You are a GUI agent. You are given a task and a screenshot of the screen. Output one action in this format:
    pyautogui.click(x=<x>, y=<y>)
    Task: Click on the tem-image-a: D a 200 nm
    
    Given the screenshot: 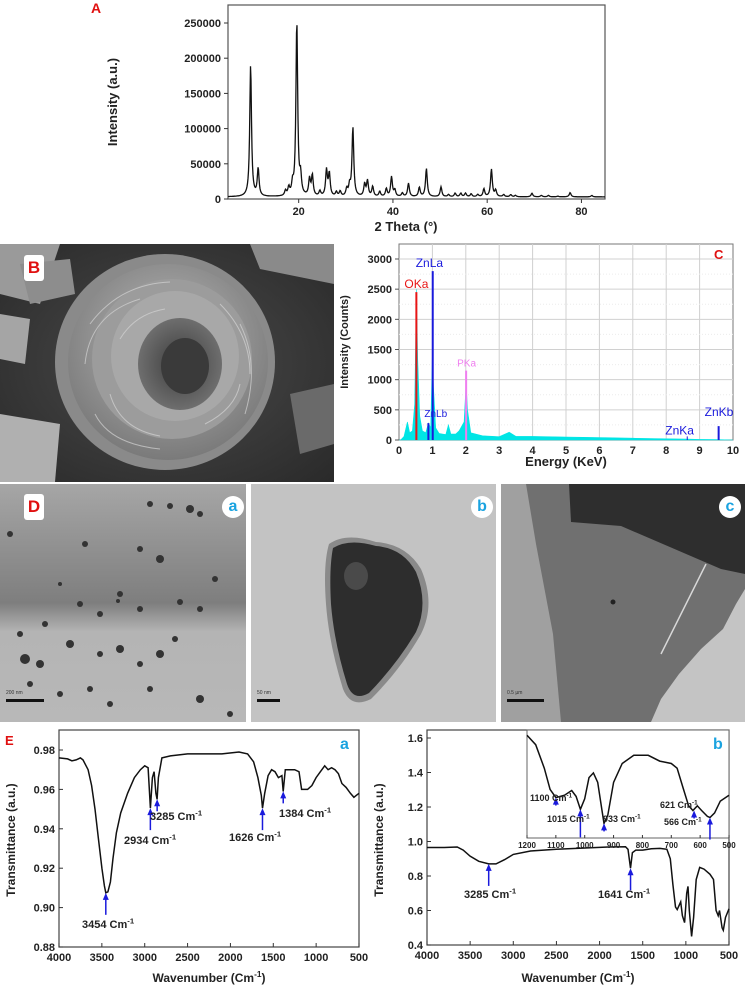 What is the action you would take?
    pyautogui.click(x=123, y=603)
    